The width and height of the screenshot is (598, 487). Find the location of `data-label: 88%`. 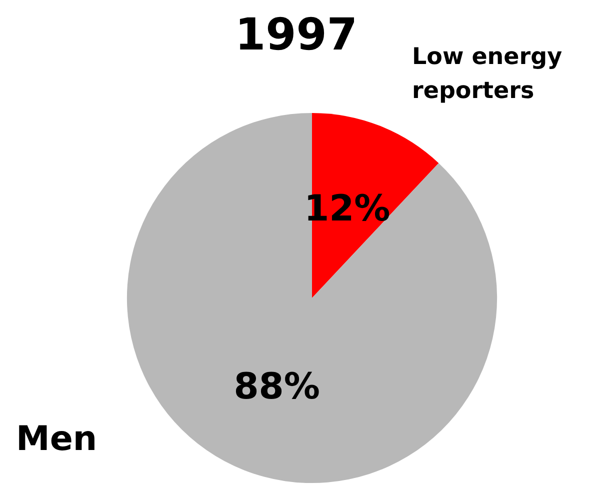

data-label: 88% is located at coordinates (277, 387).